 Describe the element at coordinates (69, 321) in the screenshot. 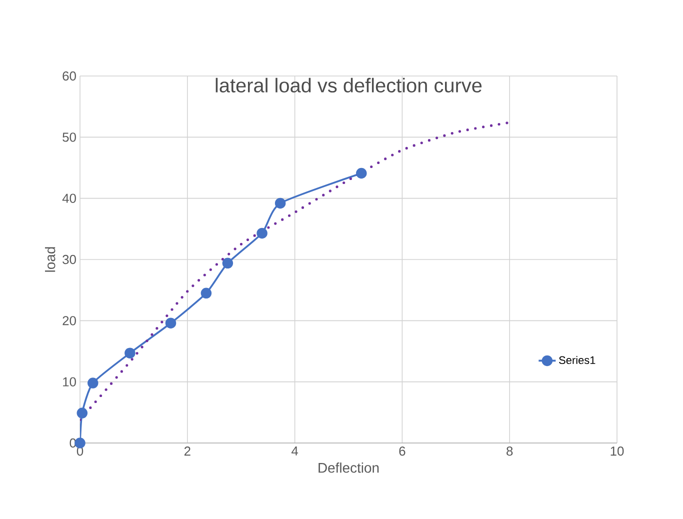

I see `y-tick-label: 20` at that location.